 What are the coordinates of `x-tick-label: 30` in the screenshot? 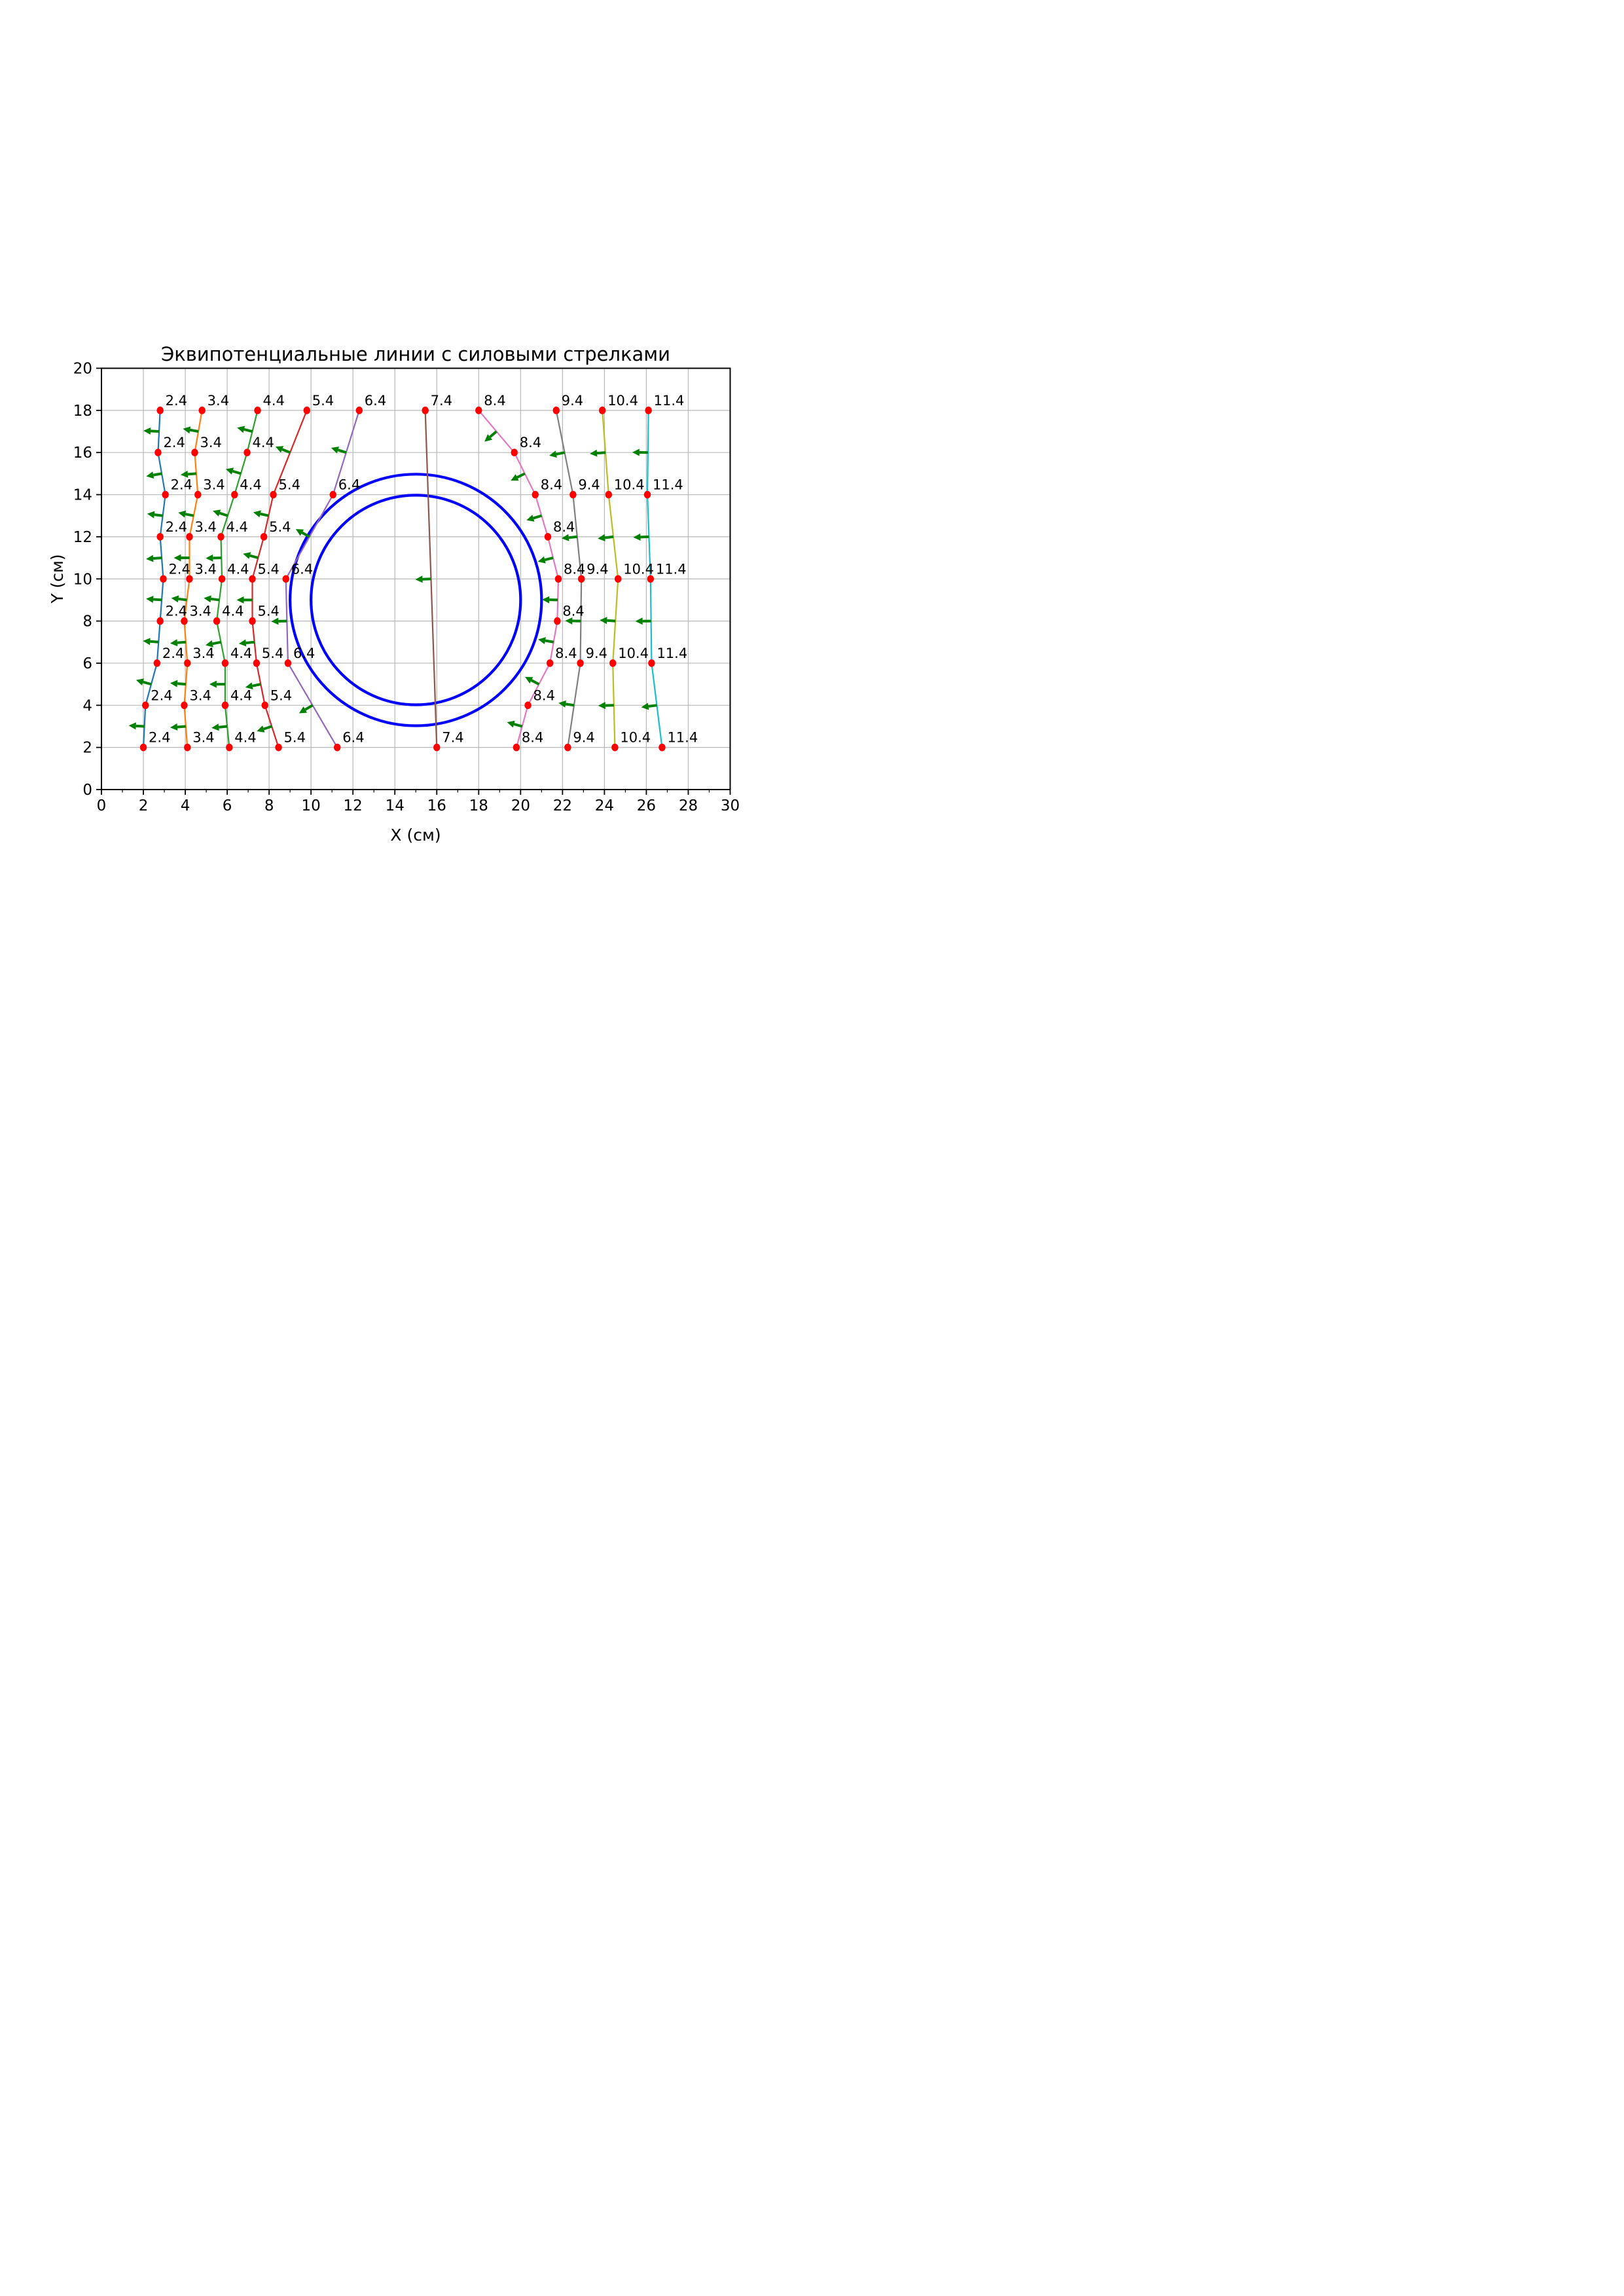 It's located at (730, 805).